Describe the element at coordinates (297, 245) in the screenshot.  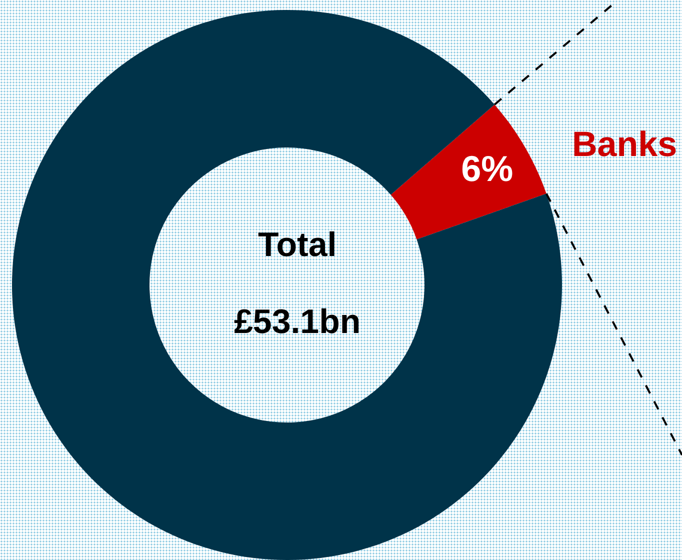
I see `text: Total` at that location.